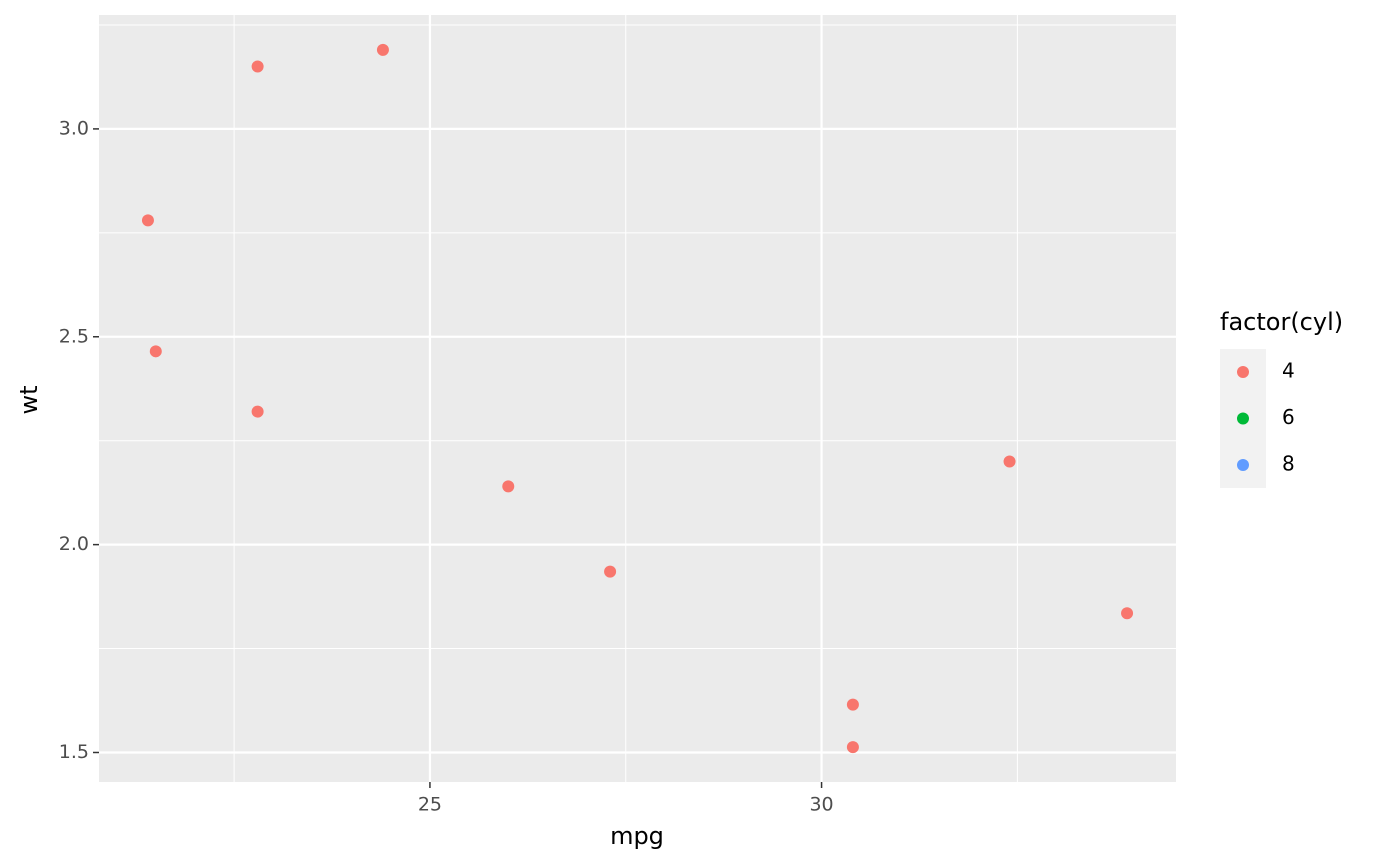 The height and width of the screenshot is (866, 1400). Describe the element at coordinates (74, 128) in the screenshot. I see `y-tick-label: 3.0` at that location.